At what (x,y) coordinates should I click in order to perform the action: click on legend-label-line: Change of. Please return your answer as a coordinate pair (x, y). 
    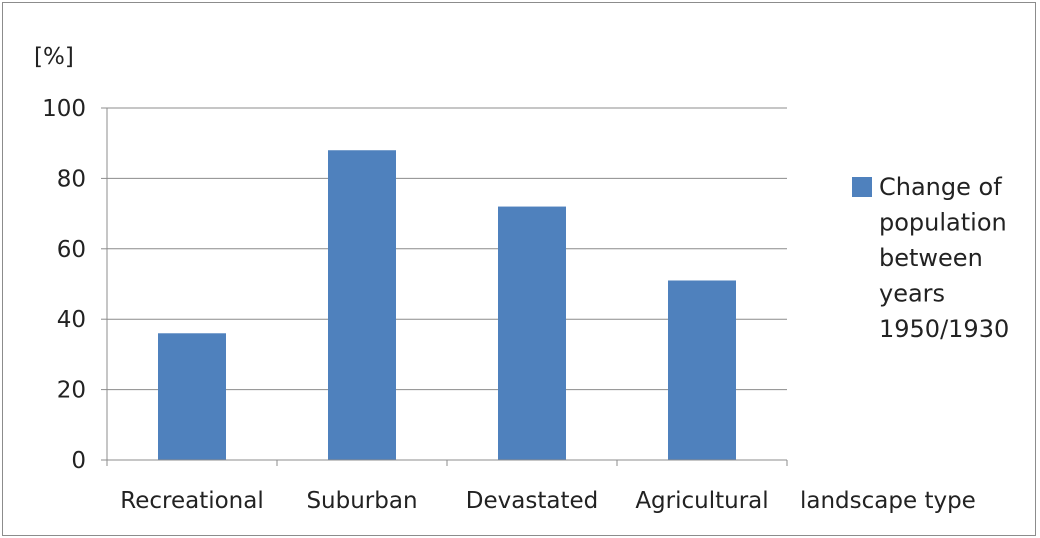
    Looking at the image, I should click on (940, 187).